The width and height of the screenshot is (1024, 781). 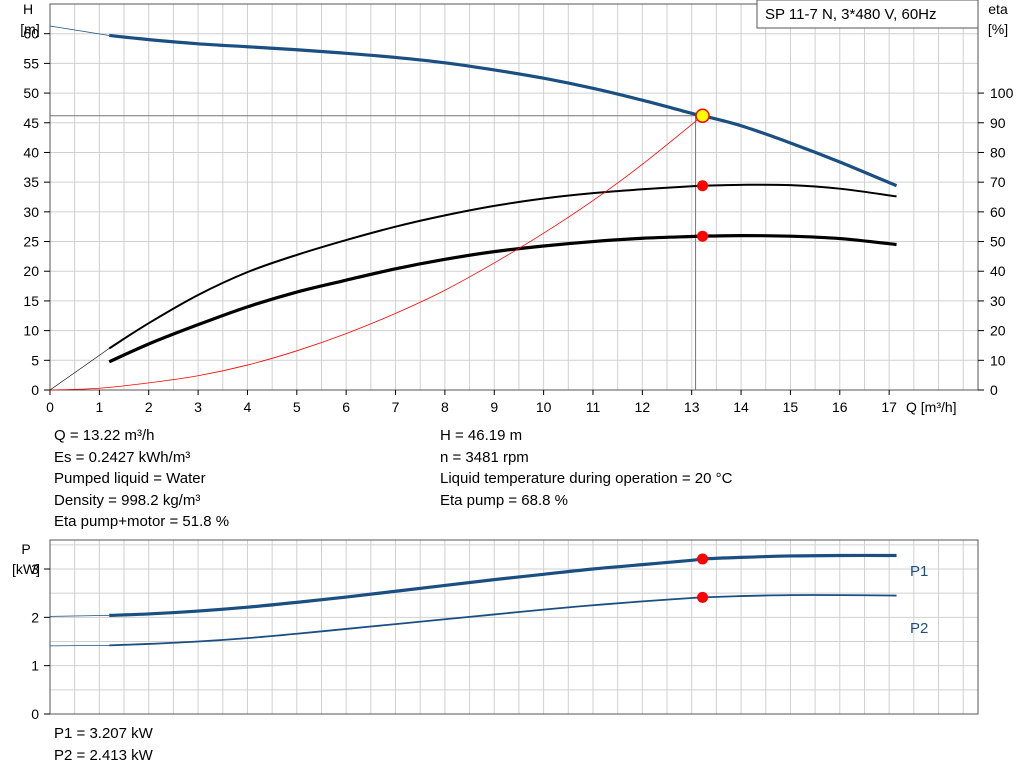 What do you see at coordinates (703, 236) in the screenshot?
I see `eta-pump-motor-operating-point` at bounding box center [703, 236].